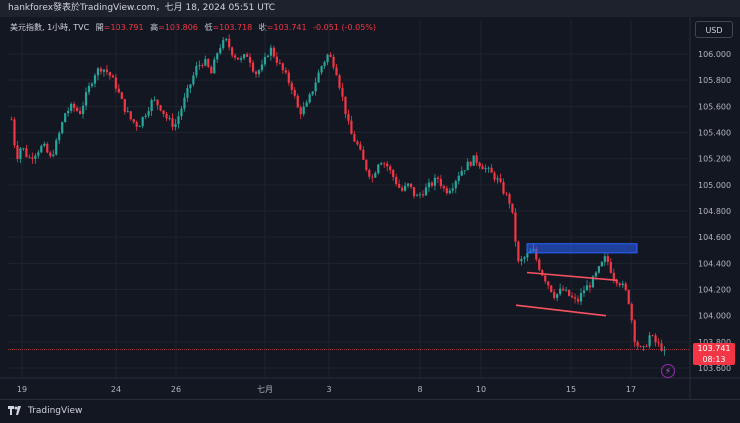 The width and height of the screenshot is (740, 423). I want to click on last-price-tag: 103.741 08:13, so click(714, 354).